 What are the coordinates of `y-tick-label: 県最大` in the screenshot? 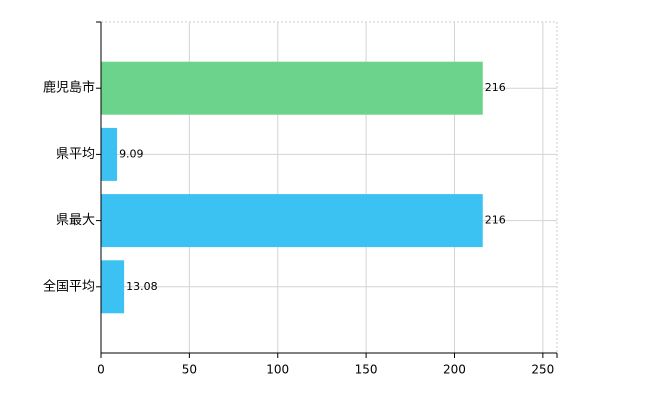 It's located at (75, 220).